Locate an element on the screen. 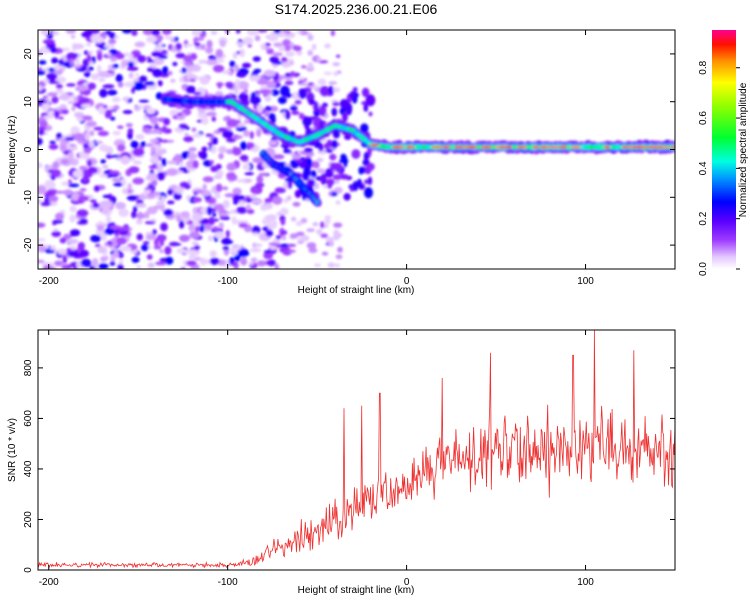  spectrogram-ytick-label: -10 is located at coordinates (28, 197).